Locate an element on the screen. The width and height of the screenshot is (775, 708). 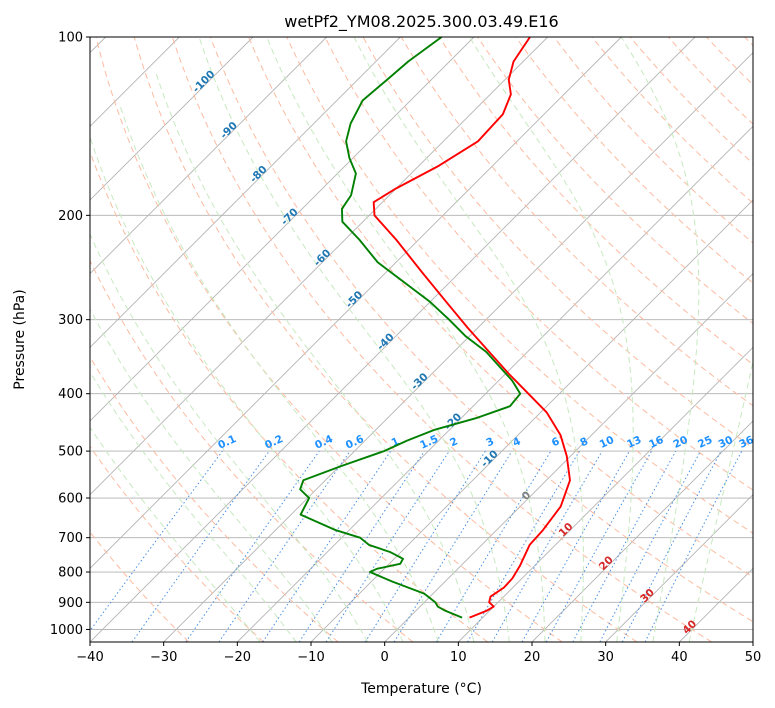
mixing-ratio-label: 4 is located at coordinates (517, 442).